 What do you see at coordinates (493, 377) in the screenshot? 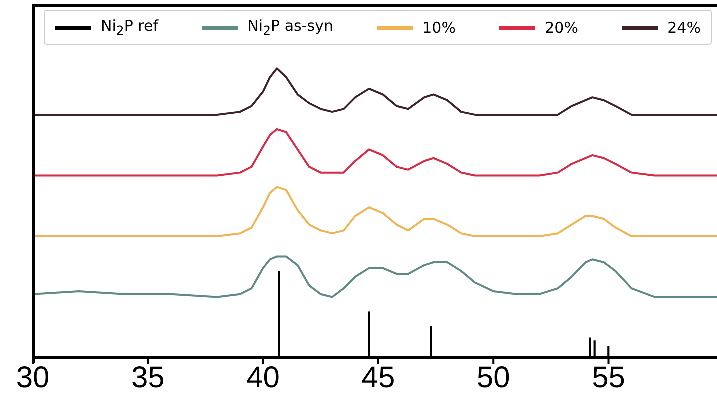
I see `x-tick-label: 50` at bounding box center [493, 377].